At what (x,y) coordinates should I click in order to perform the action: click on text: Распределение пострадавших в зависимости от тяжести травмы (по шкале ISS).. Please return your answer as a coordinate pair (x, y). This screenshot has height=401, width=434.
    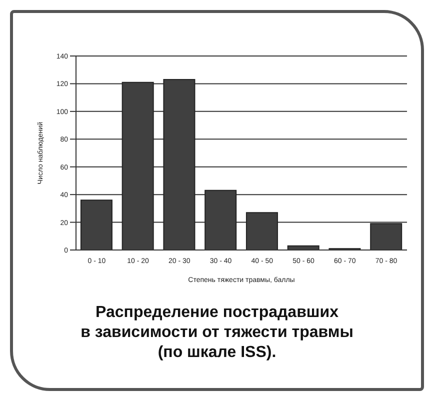
    Looking at the image, I should click on (217, 333).